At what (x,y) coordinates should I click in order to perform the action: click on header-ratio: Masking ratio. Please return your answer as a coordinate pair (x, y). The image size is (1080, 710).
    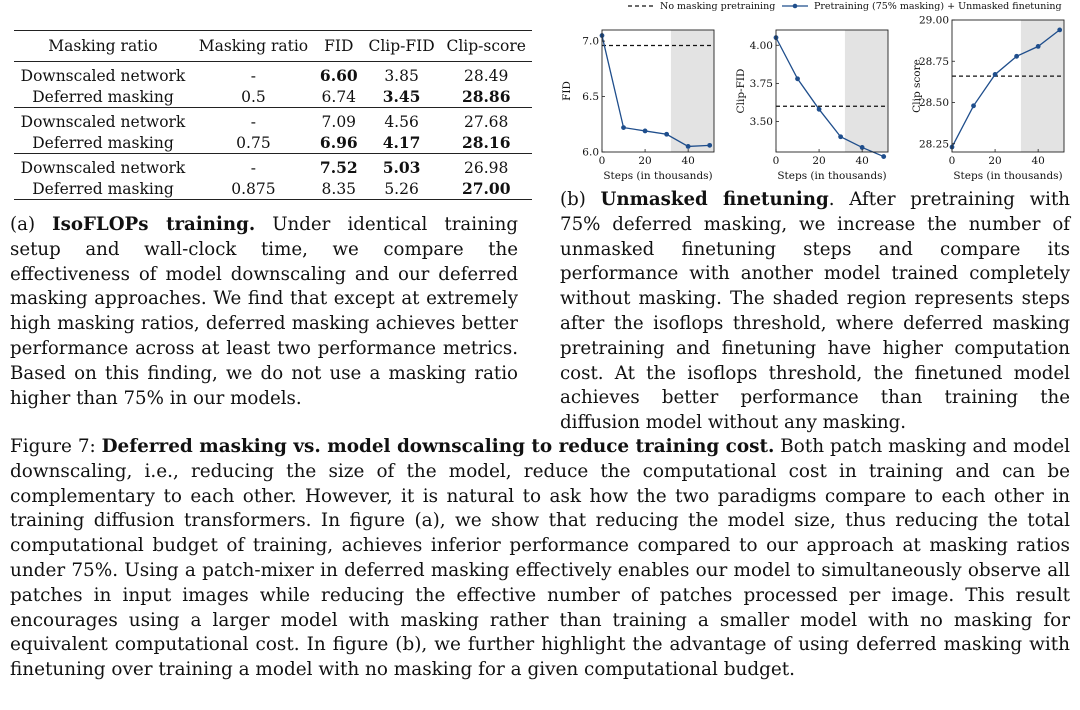
    Looking at the image, I should click on (253, 46).